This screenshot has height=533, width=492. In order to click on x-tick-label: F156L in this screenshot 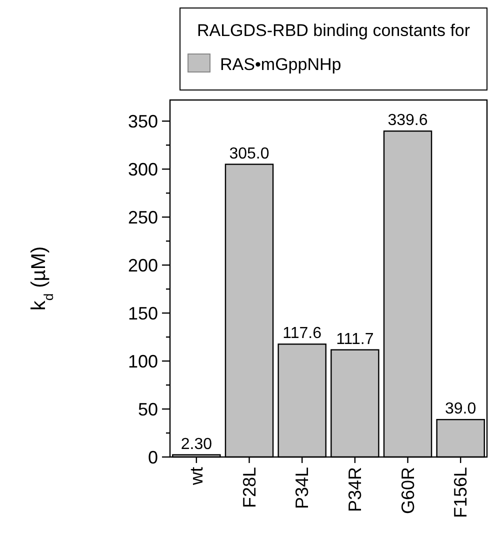, I will do `click(460, 492)`.